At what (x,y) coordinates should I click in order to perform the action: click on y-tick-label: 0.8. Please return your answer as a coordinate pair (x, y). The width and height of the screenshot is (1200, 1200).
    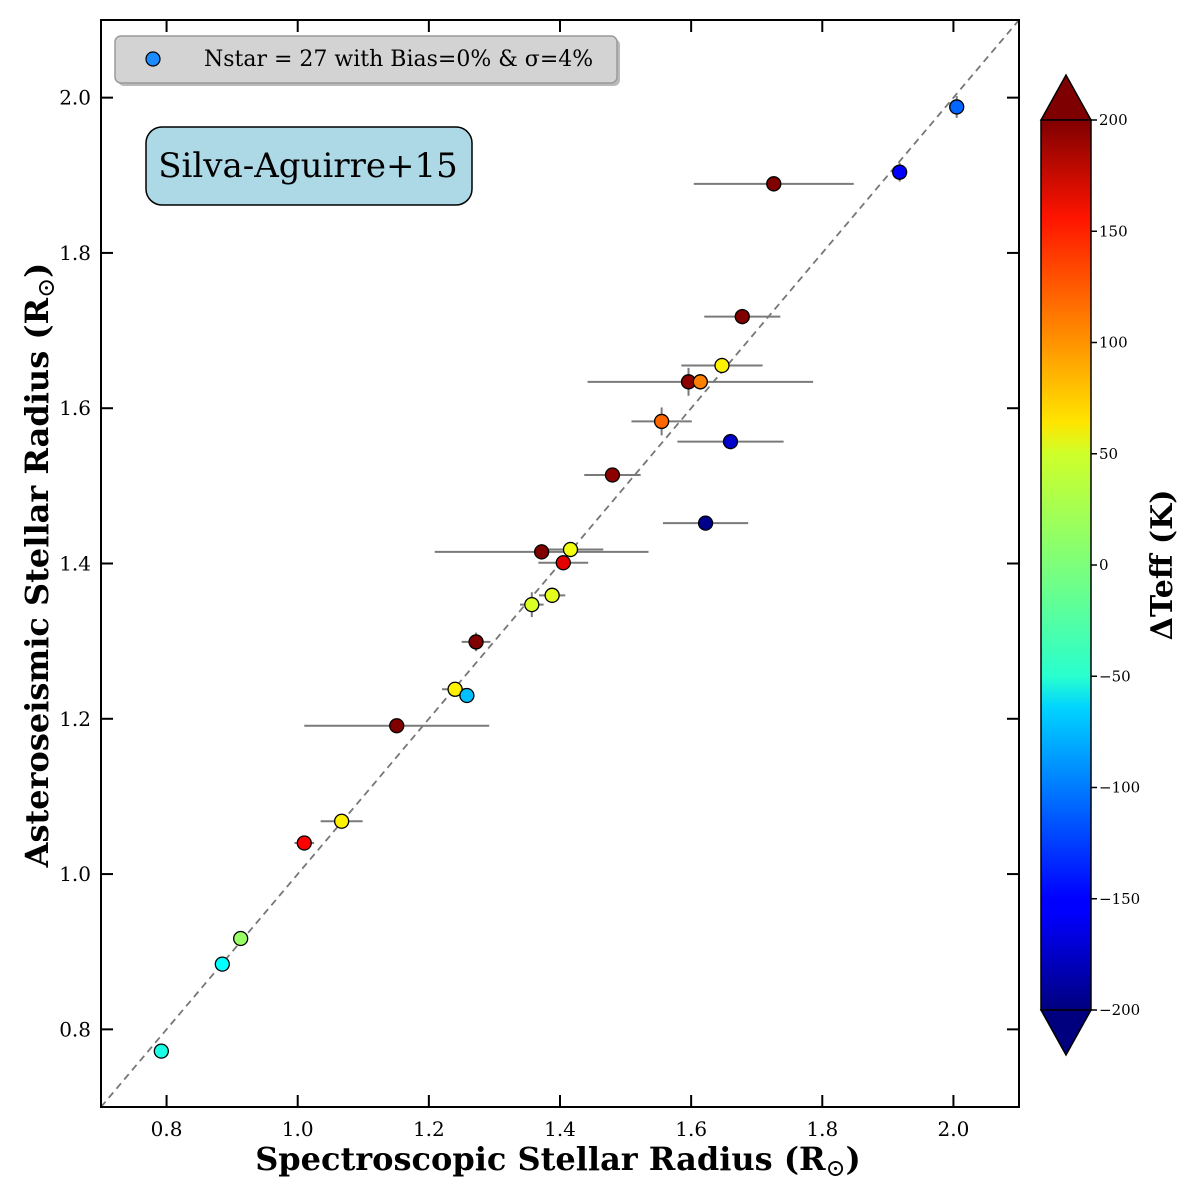
    Looking at the image, I should click on (75, 1029).